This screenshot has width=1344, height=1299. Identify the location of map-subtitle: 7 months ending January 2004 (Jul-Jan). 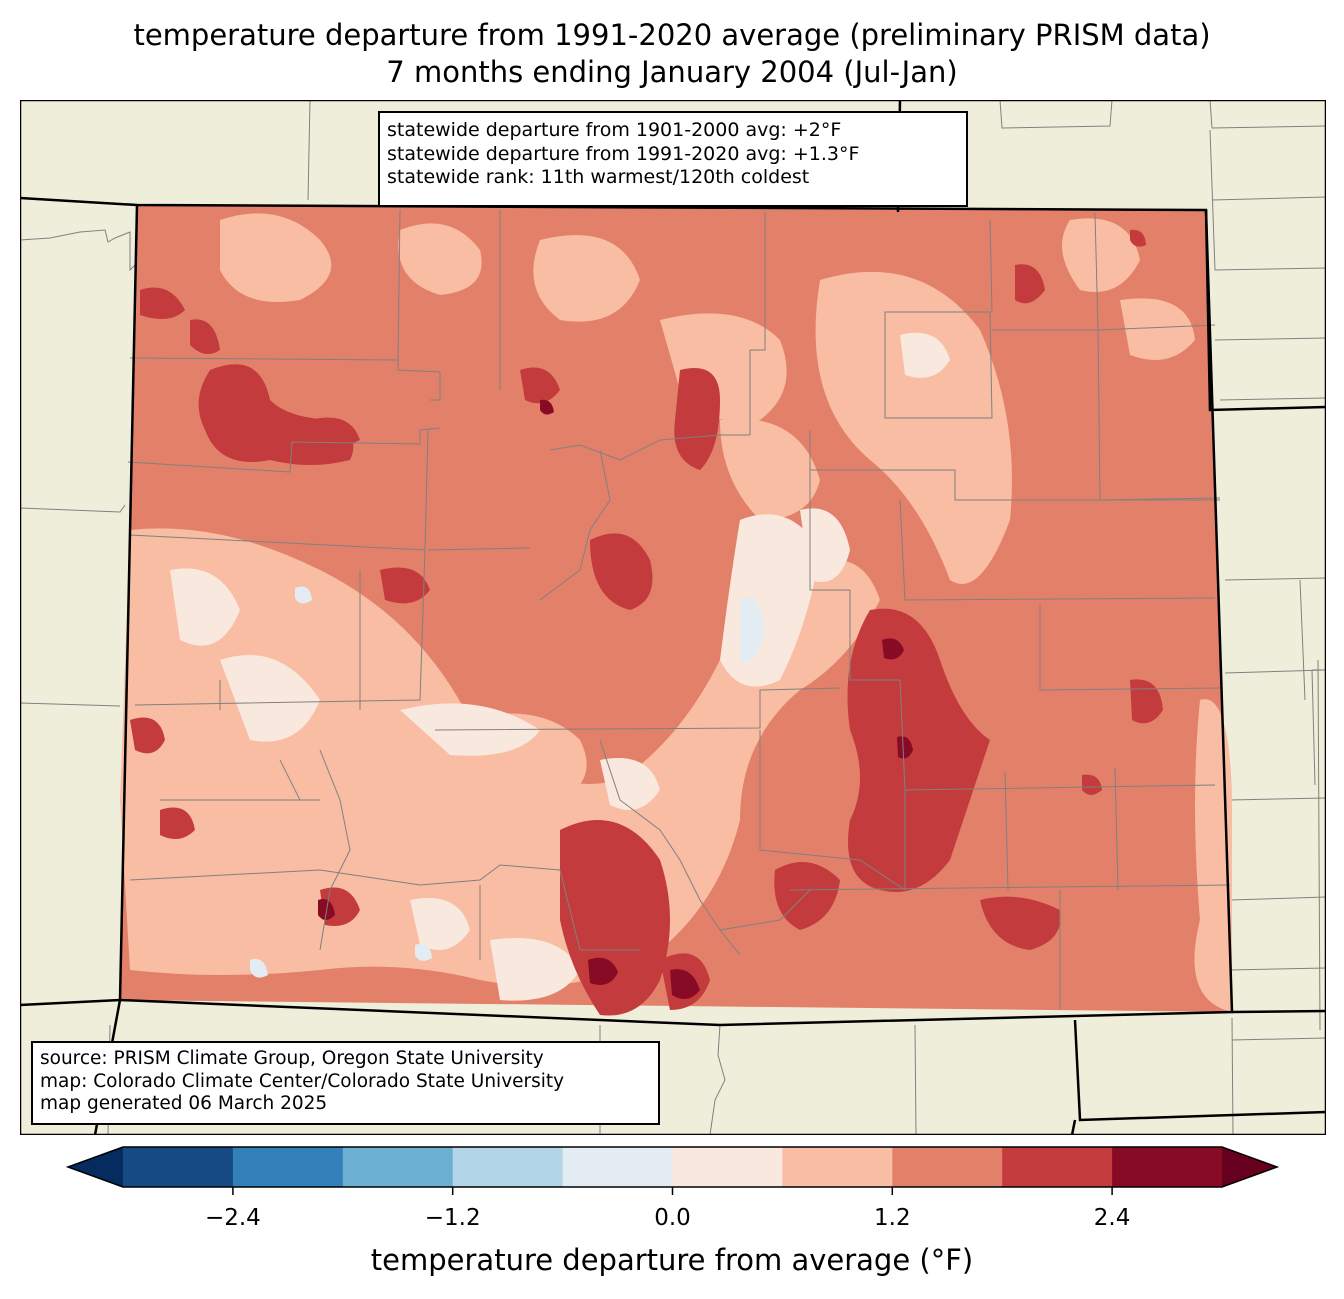
(672, 72).